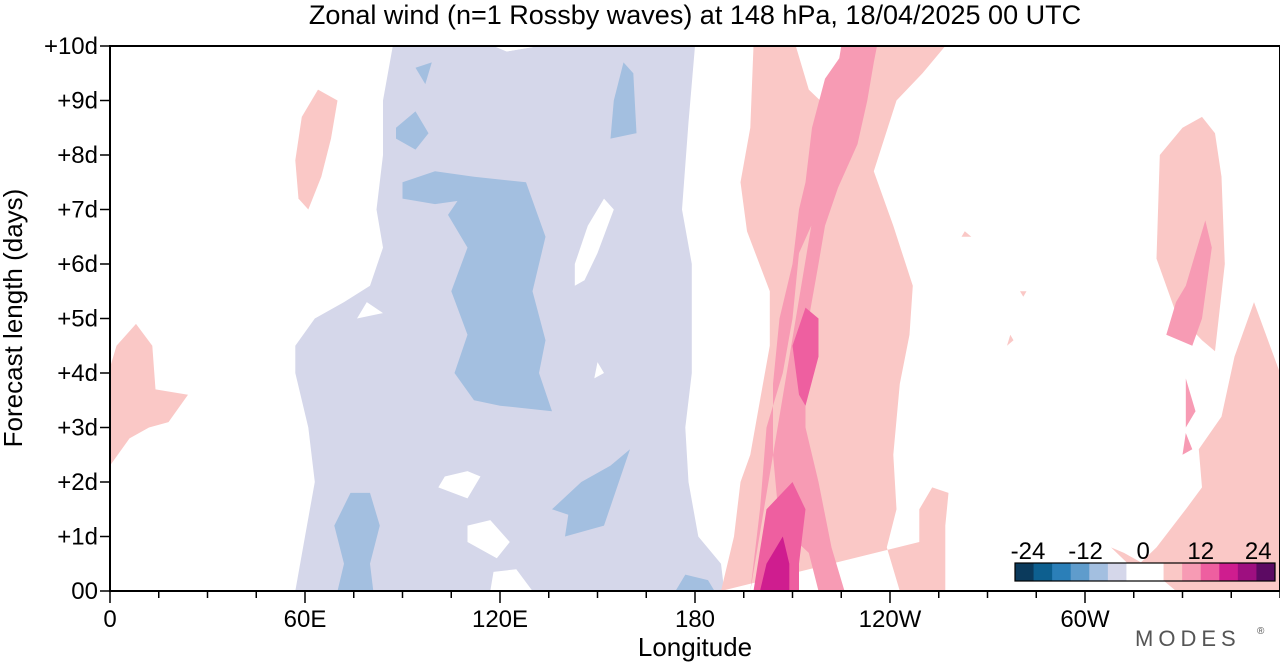  I want to click on colorbar: -24 -12 0 12 24, so click(1143, 560).